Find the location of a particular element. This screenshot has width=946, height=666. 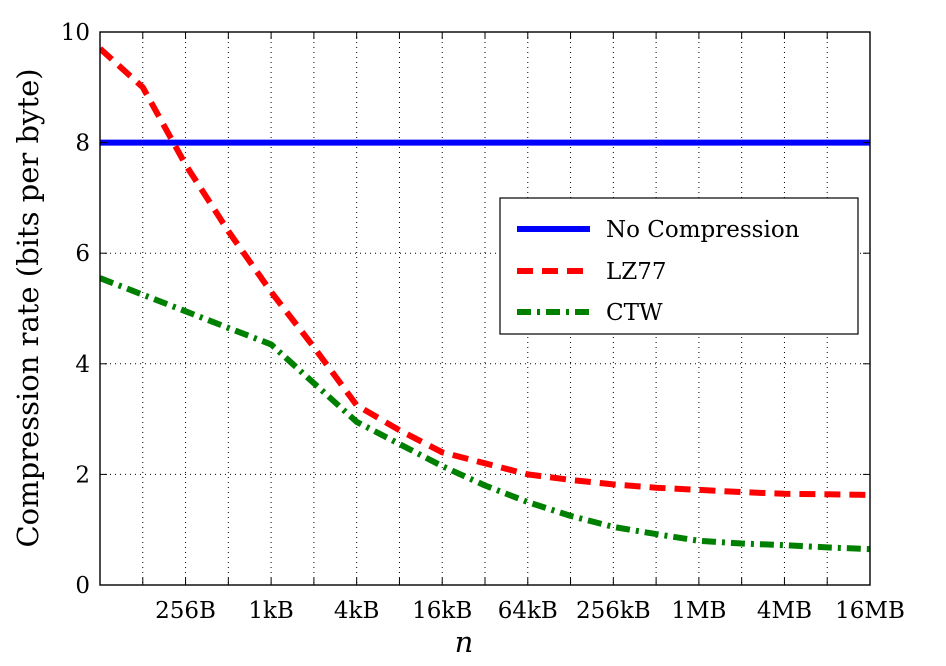

legend-label-ctw: CTW is located at coordinates (634, 313).